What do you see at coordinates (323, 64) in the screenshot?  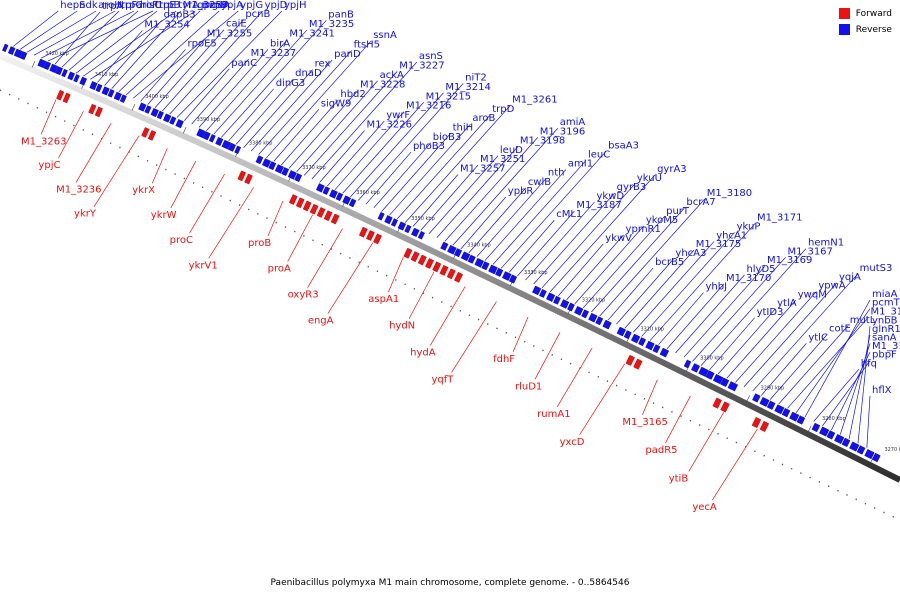 I see `reverse-gene-label: rex` at bounding box center [323, 64].